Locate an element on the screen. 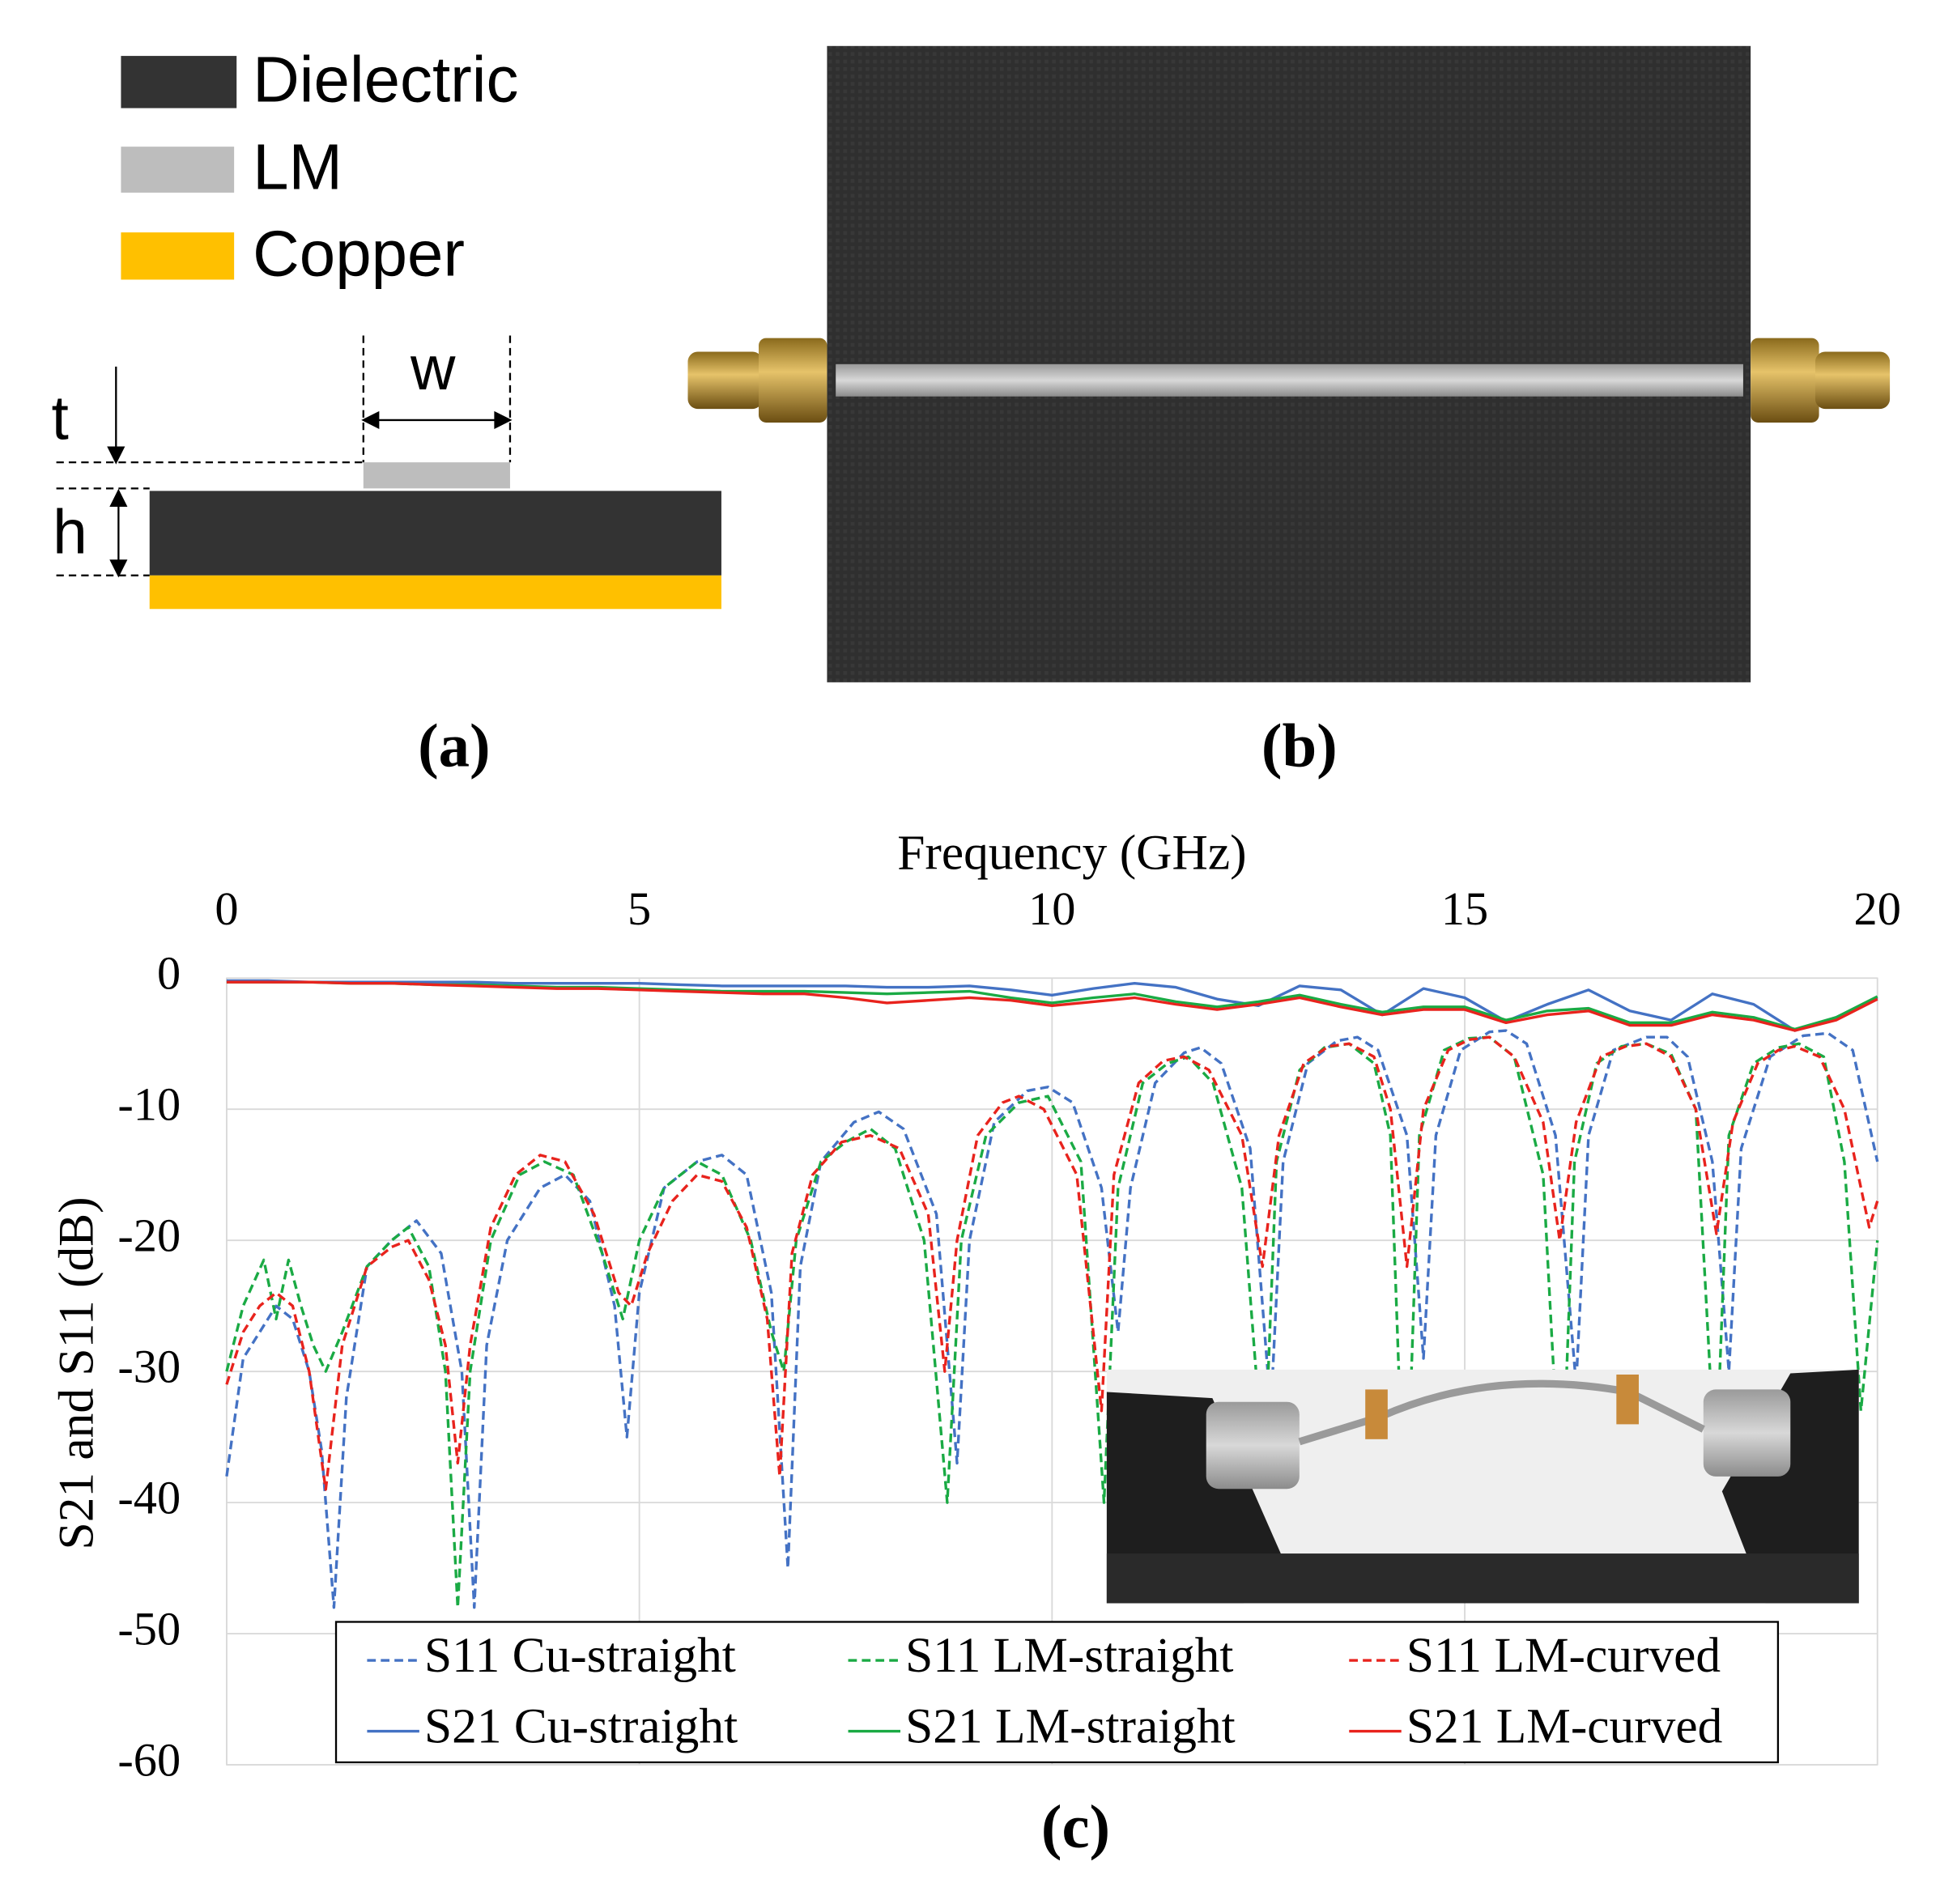  legend-label: Dielectric is located at coordinates (385, 79).